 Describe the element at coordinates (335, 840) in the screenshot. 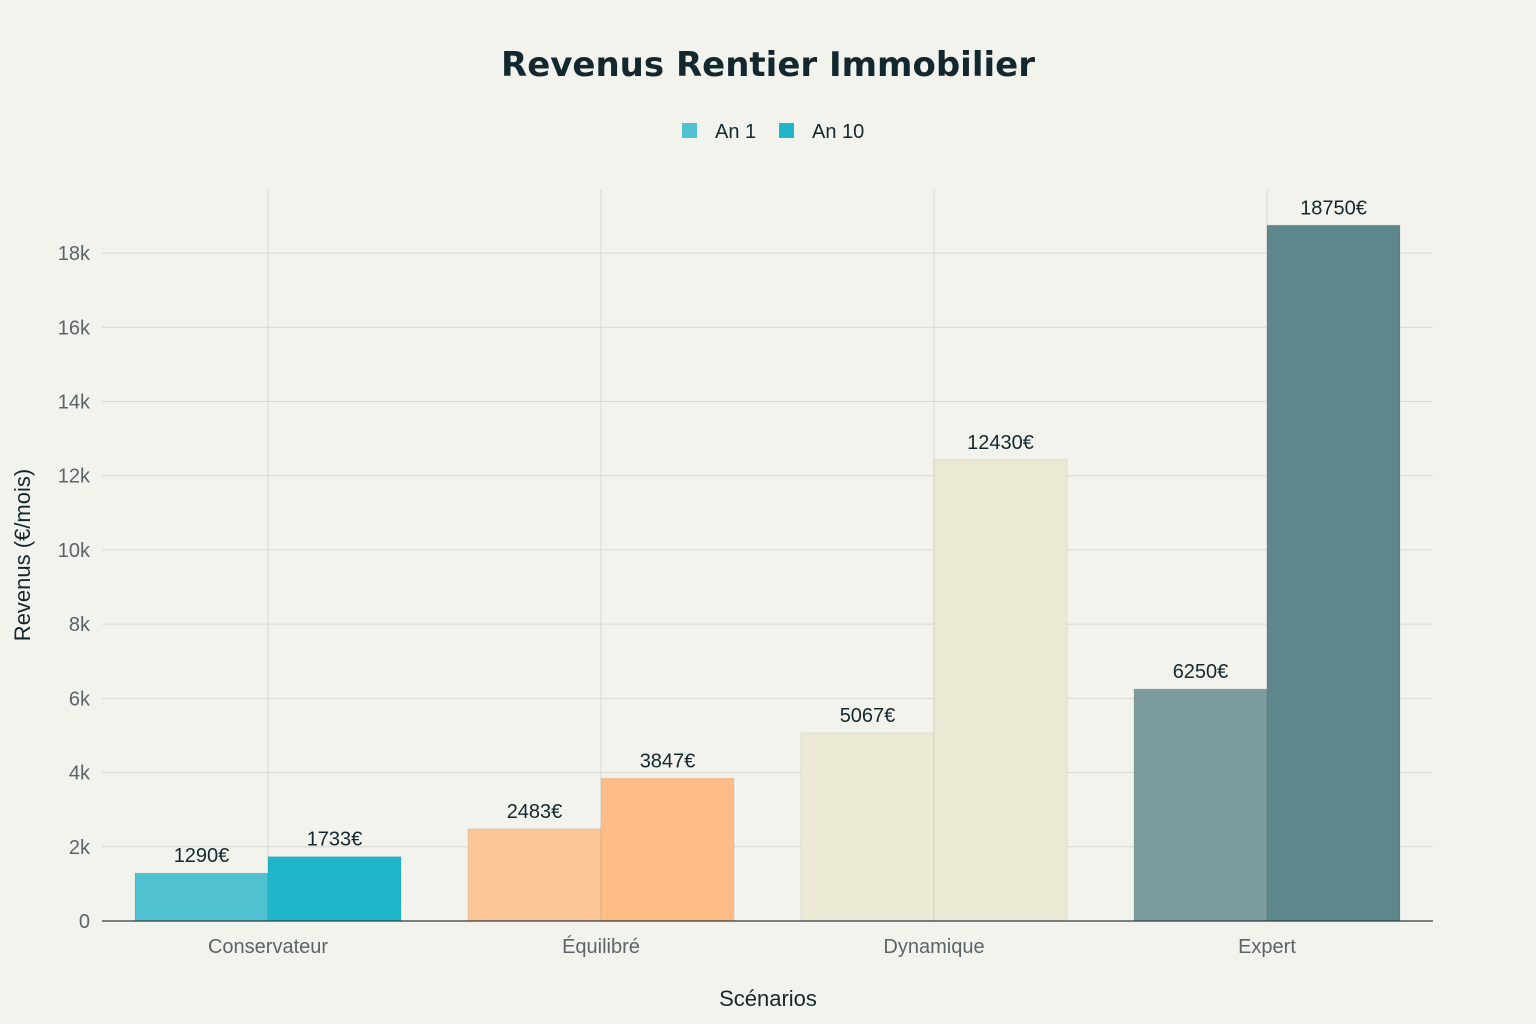

I see `data-label: 1733€` at that location.